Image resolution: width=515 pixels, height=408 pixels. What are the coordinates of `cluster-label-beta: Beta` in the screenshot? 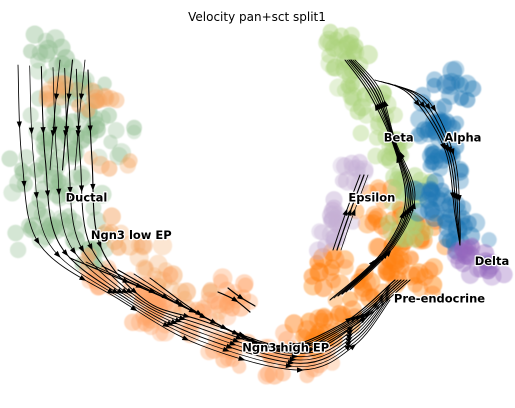 It's located at (399, 137).